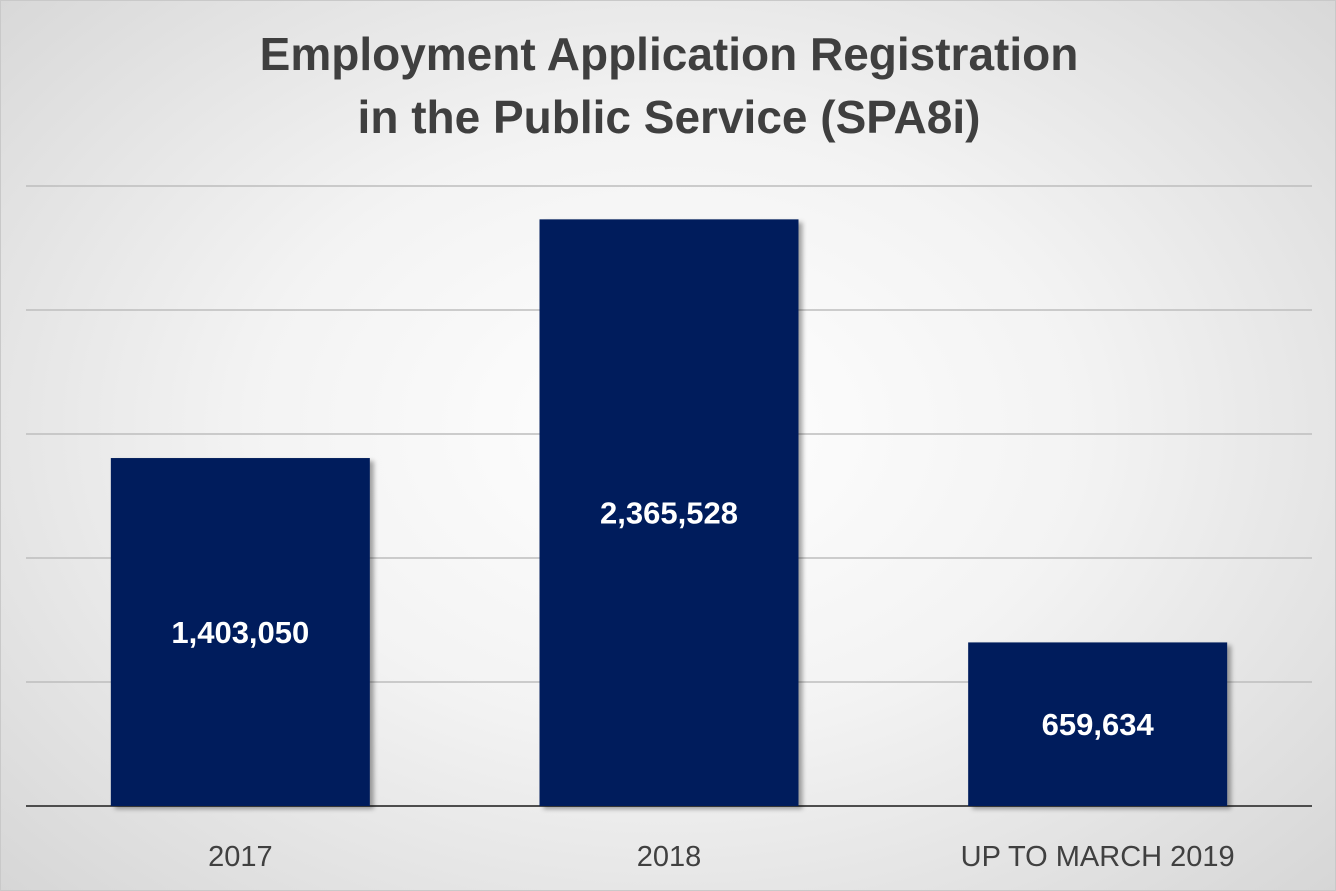  I want to click on data-label-2: 2,365,528, so click(669, 513).